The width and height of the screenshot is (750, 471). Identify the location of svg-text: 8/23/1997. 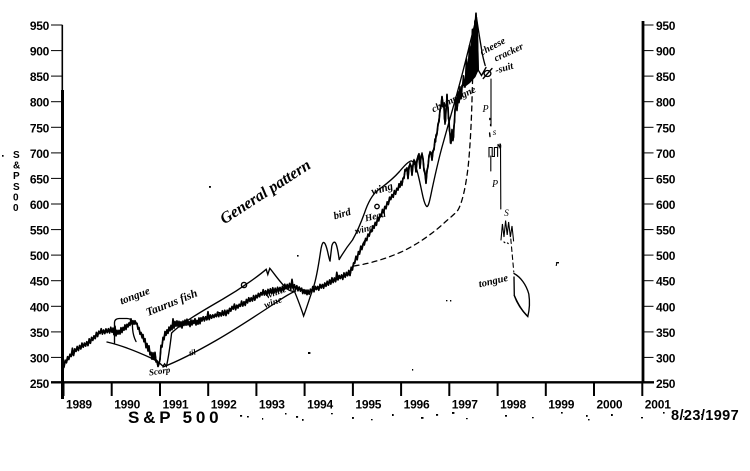
(705, 416).